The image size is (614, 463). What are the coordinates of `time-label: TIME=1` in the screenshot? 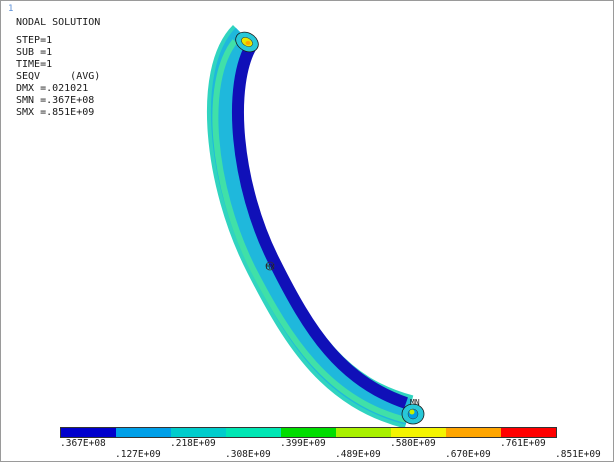 It's located at (34, 64).